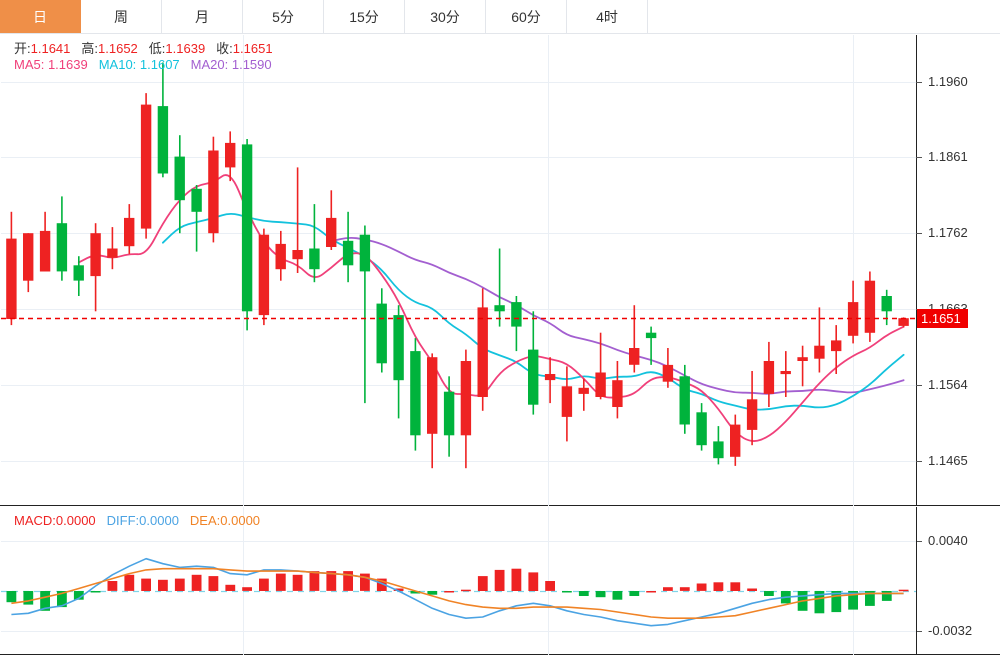  I want to click on current-price-tag: 1.1651, so click(942, 318).